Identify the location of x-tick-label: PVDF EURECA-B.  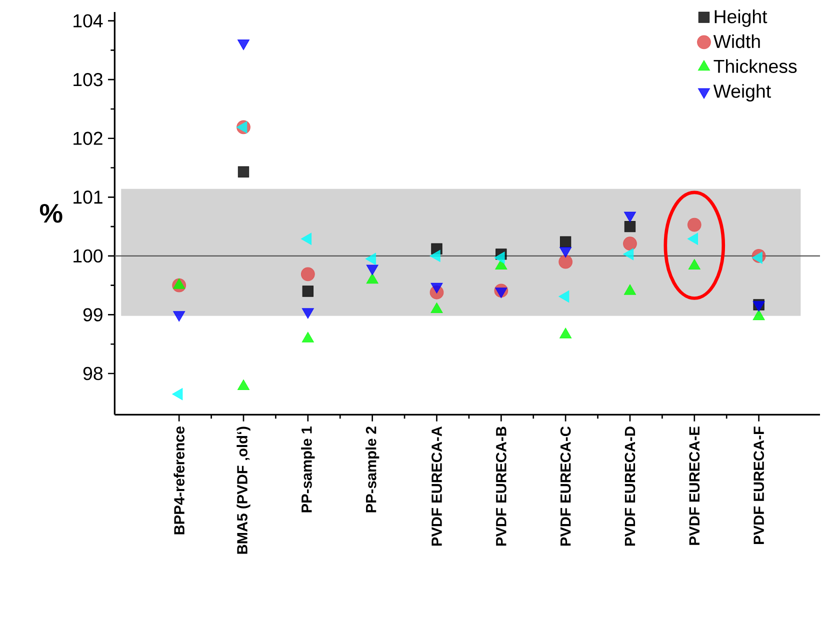
(501, 486).